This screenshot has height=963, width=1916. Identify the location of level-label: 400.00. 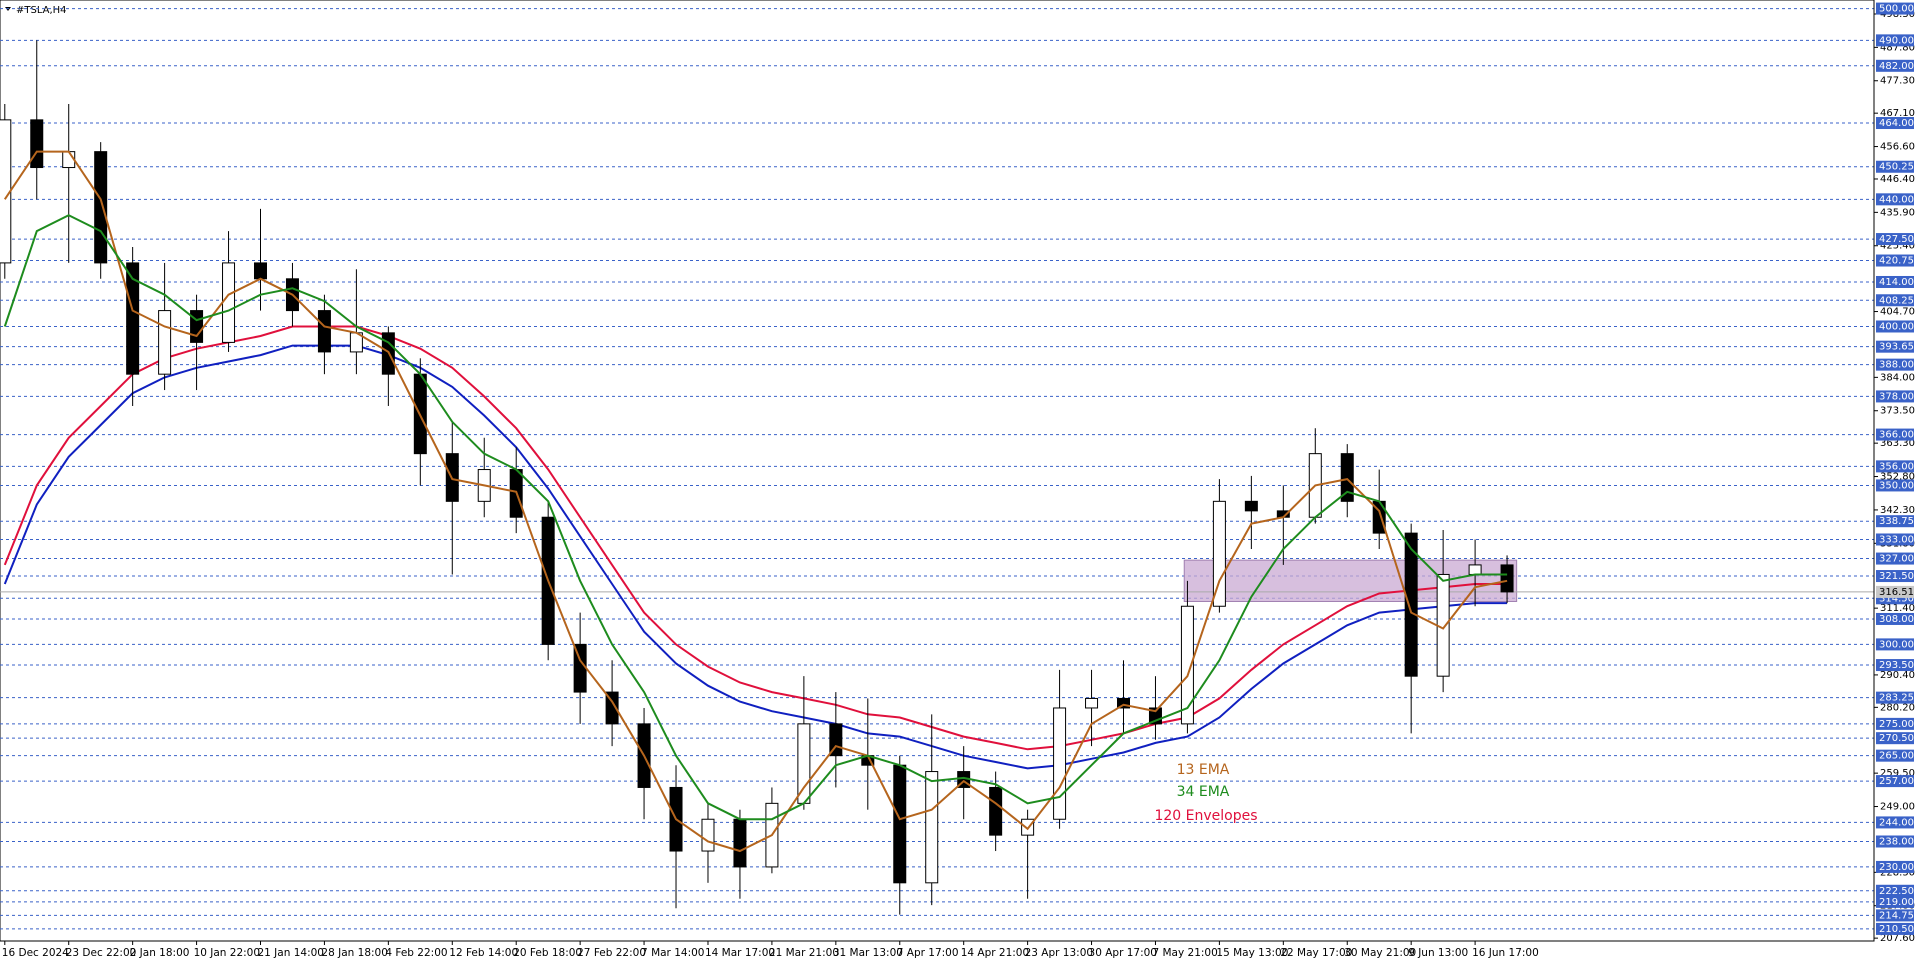
(1896, 326).